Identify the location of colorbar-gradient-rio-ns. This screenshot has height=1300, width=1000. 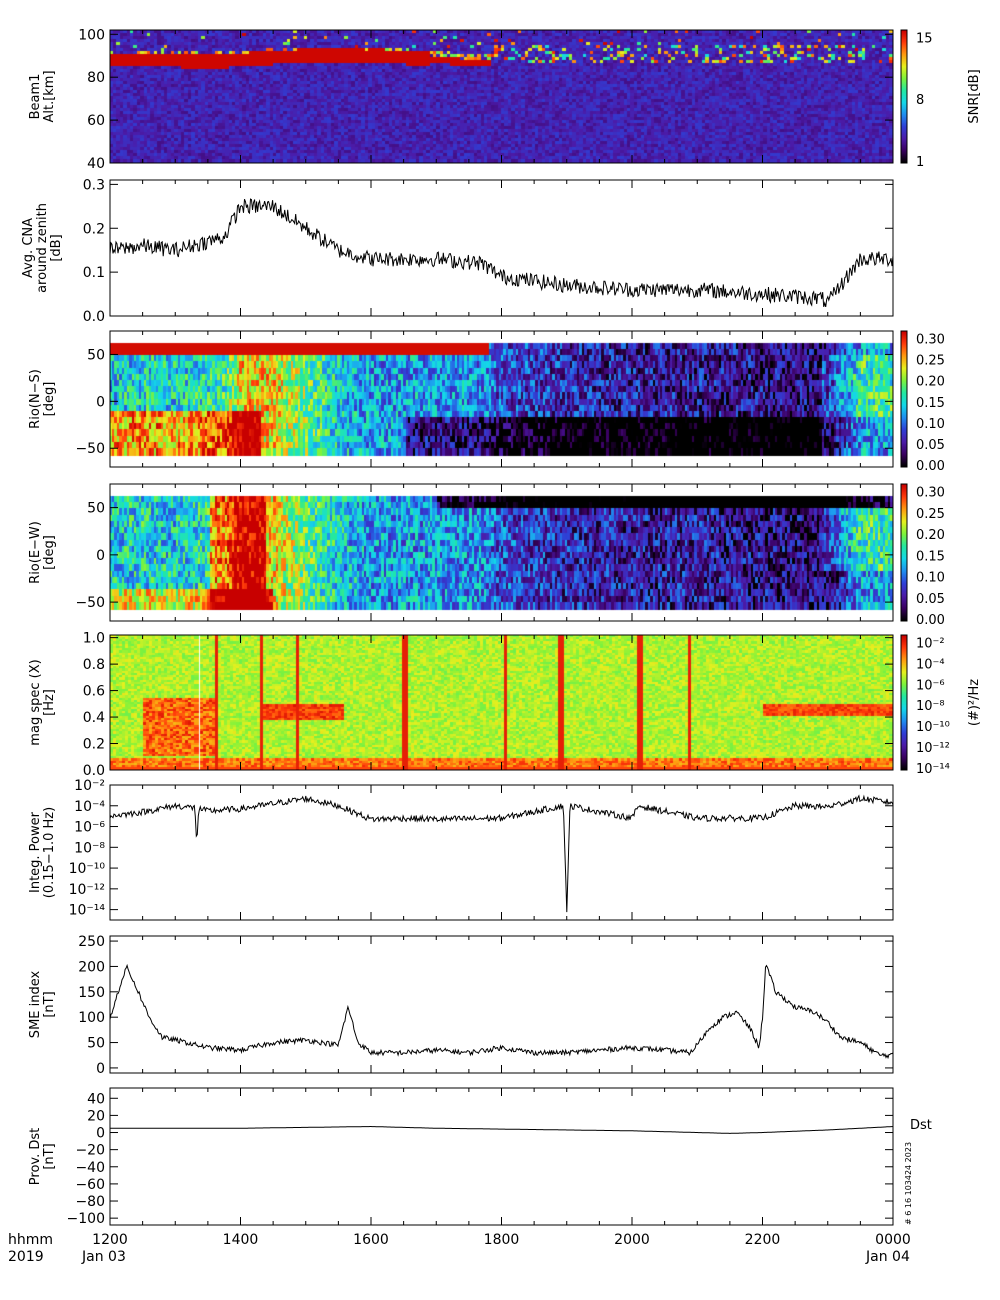
(904, 399).